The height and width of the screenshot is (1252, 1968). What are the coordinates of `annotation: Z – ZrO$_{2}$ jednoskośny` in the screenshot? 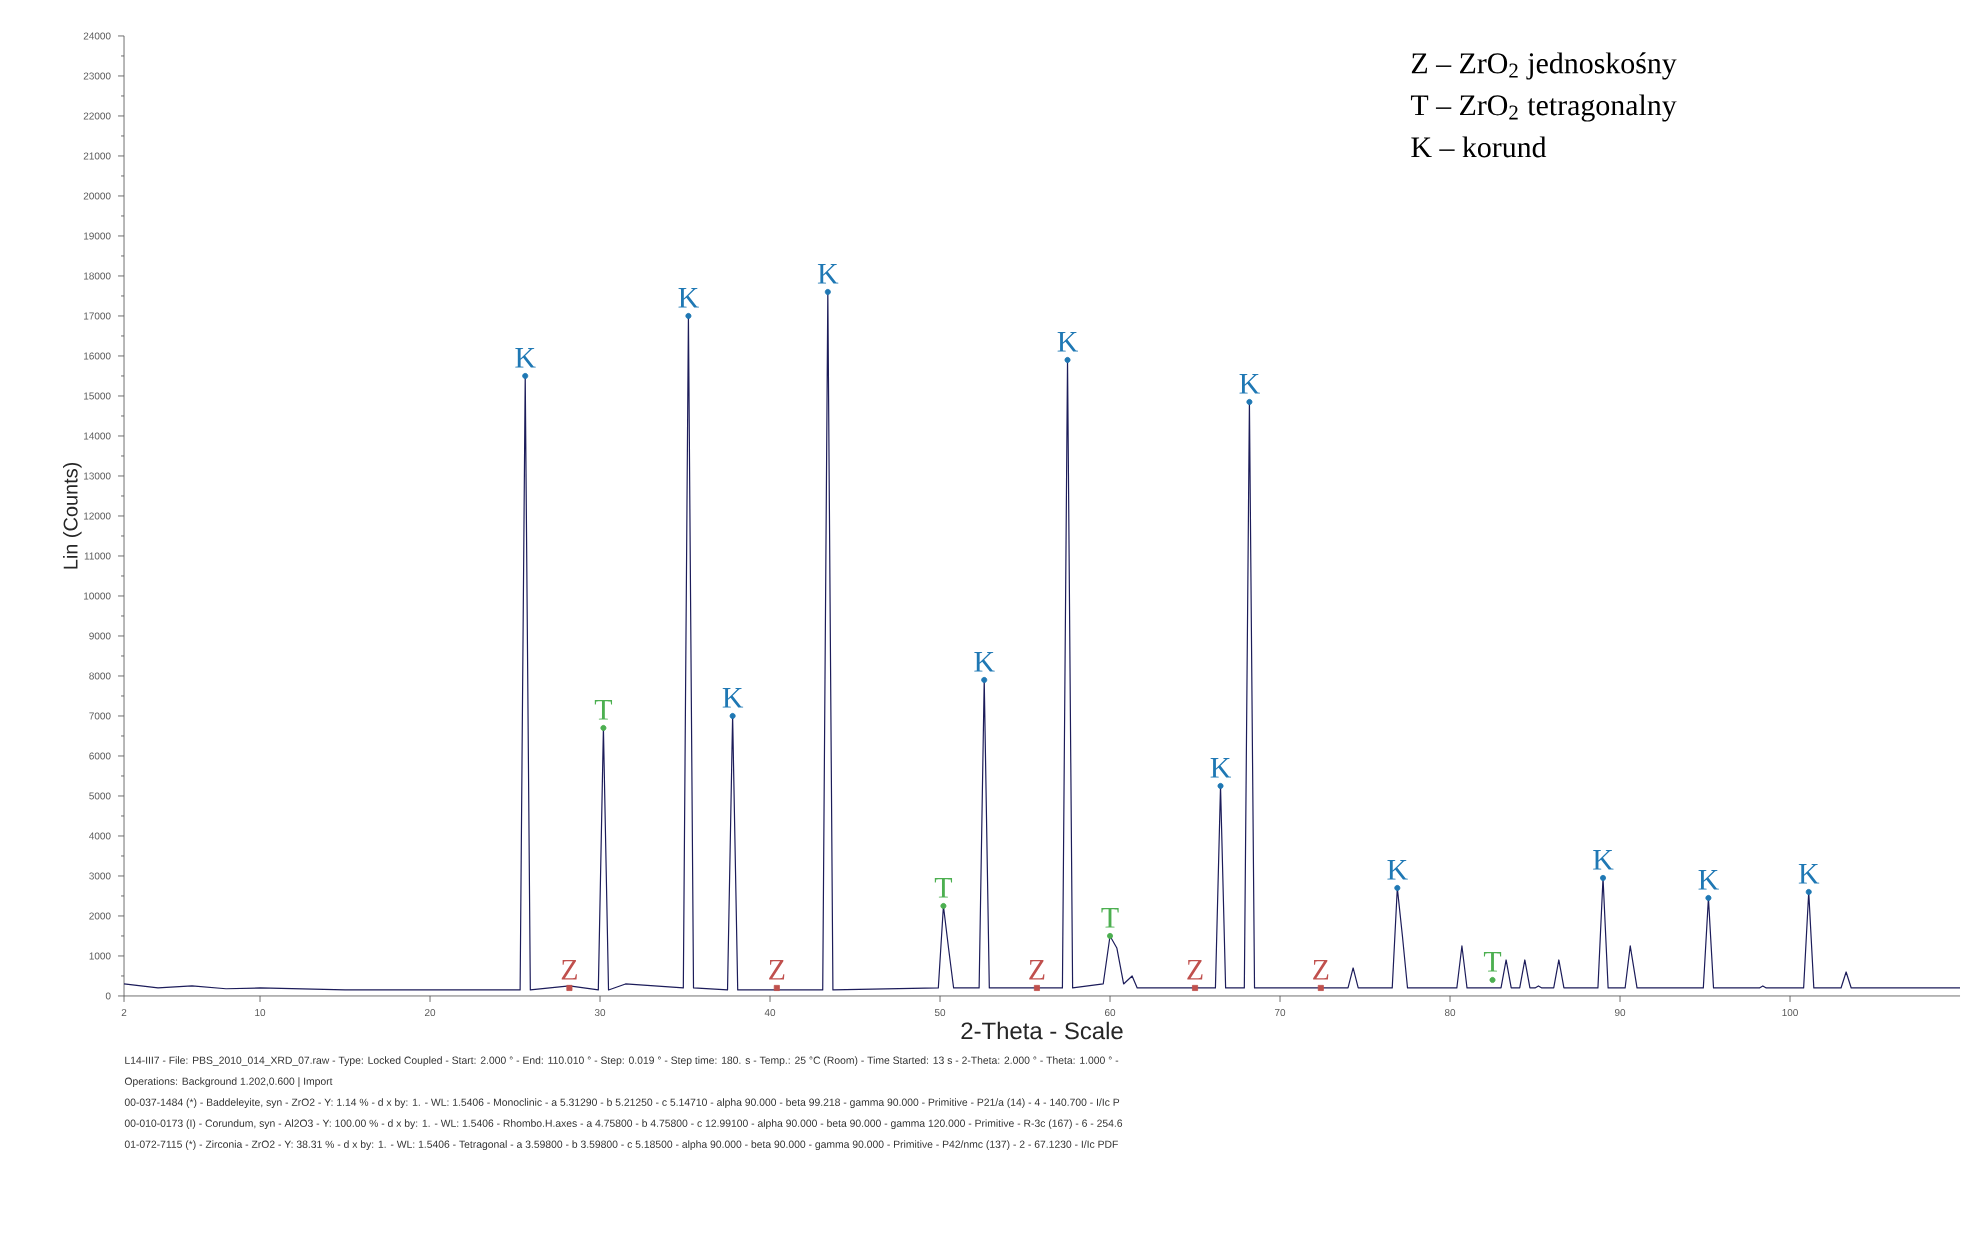 It's located at (1544, 66).